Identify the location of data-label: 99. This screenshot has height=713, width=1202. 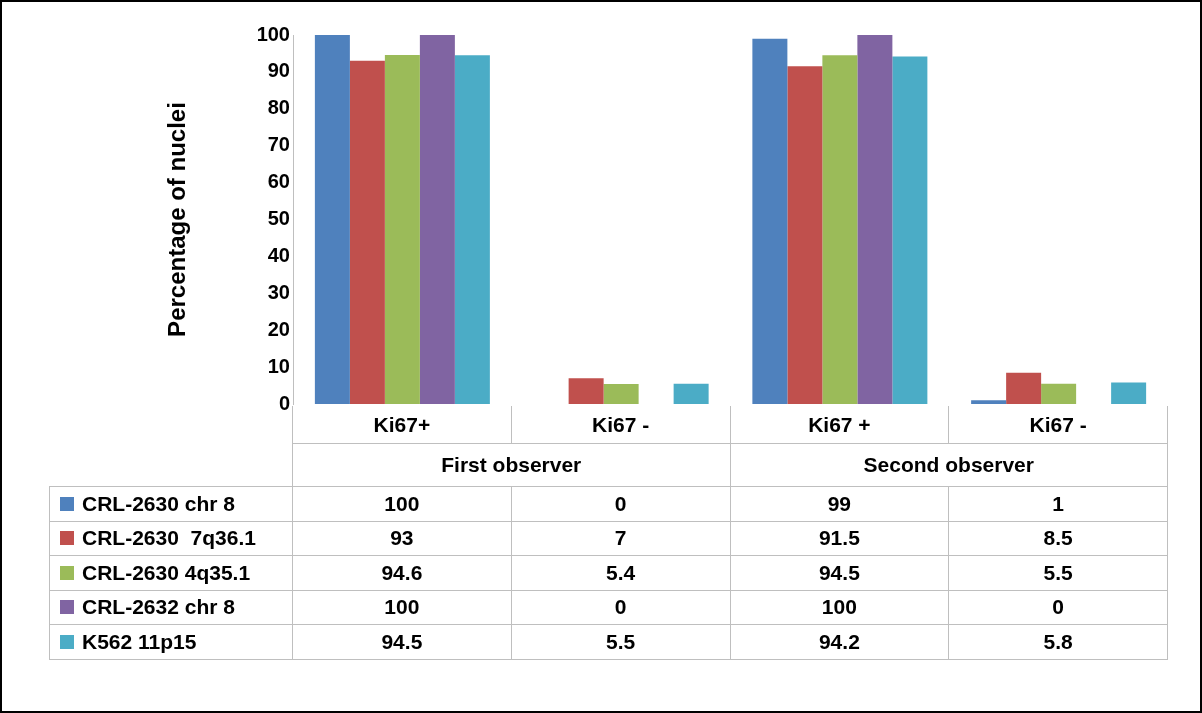
(839, 504).